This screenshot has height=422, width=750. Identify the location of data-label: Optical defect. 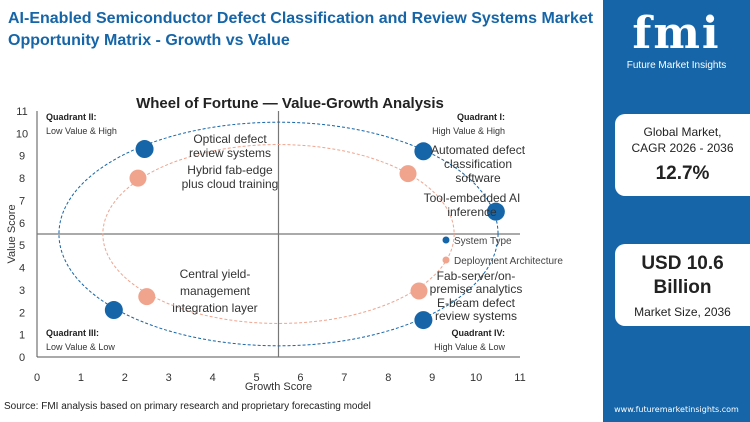
(230, 139).